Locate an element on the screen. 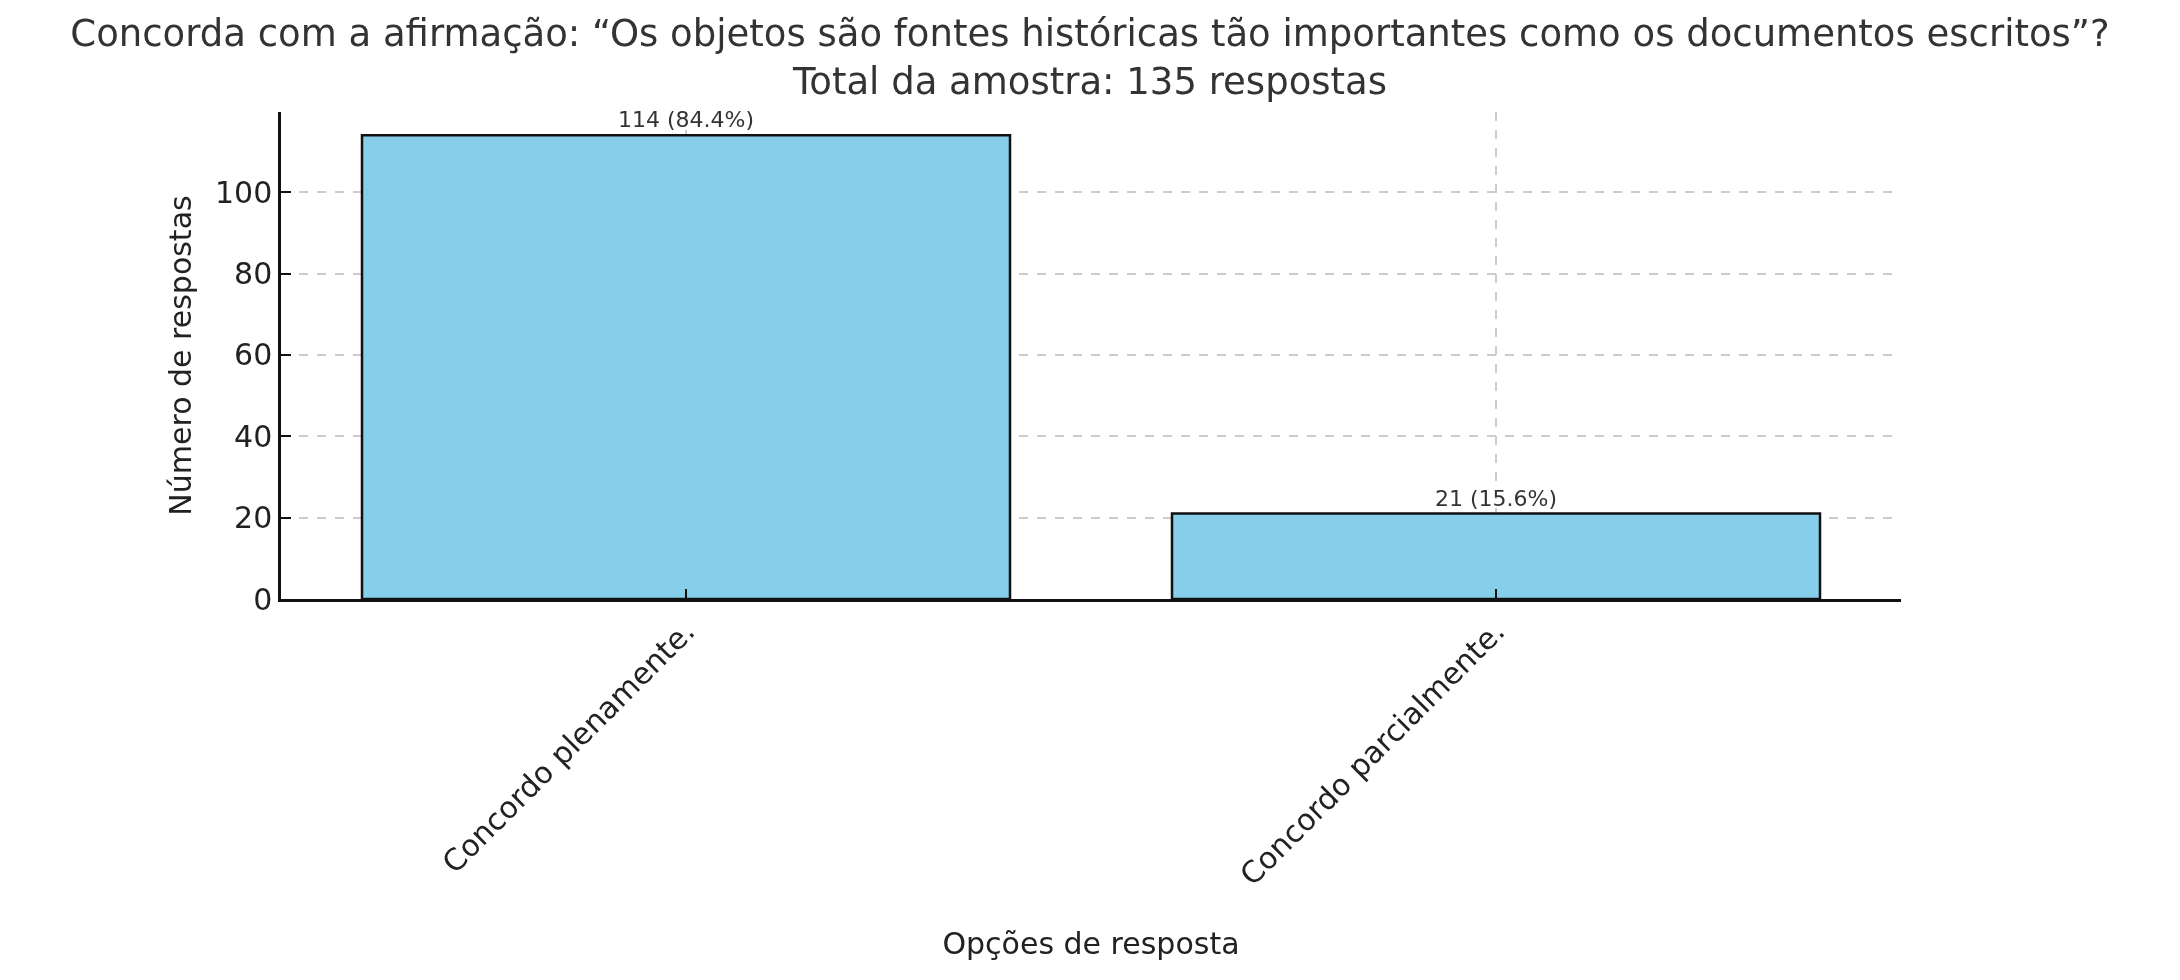  y-tick-label: 0 is located at coordinates (263, 599).